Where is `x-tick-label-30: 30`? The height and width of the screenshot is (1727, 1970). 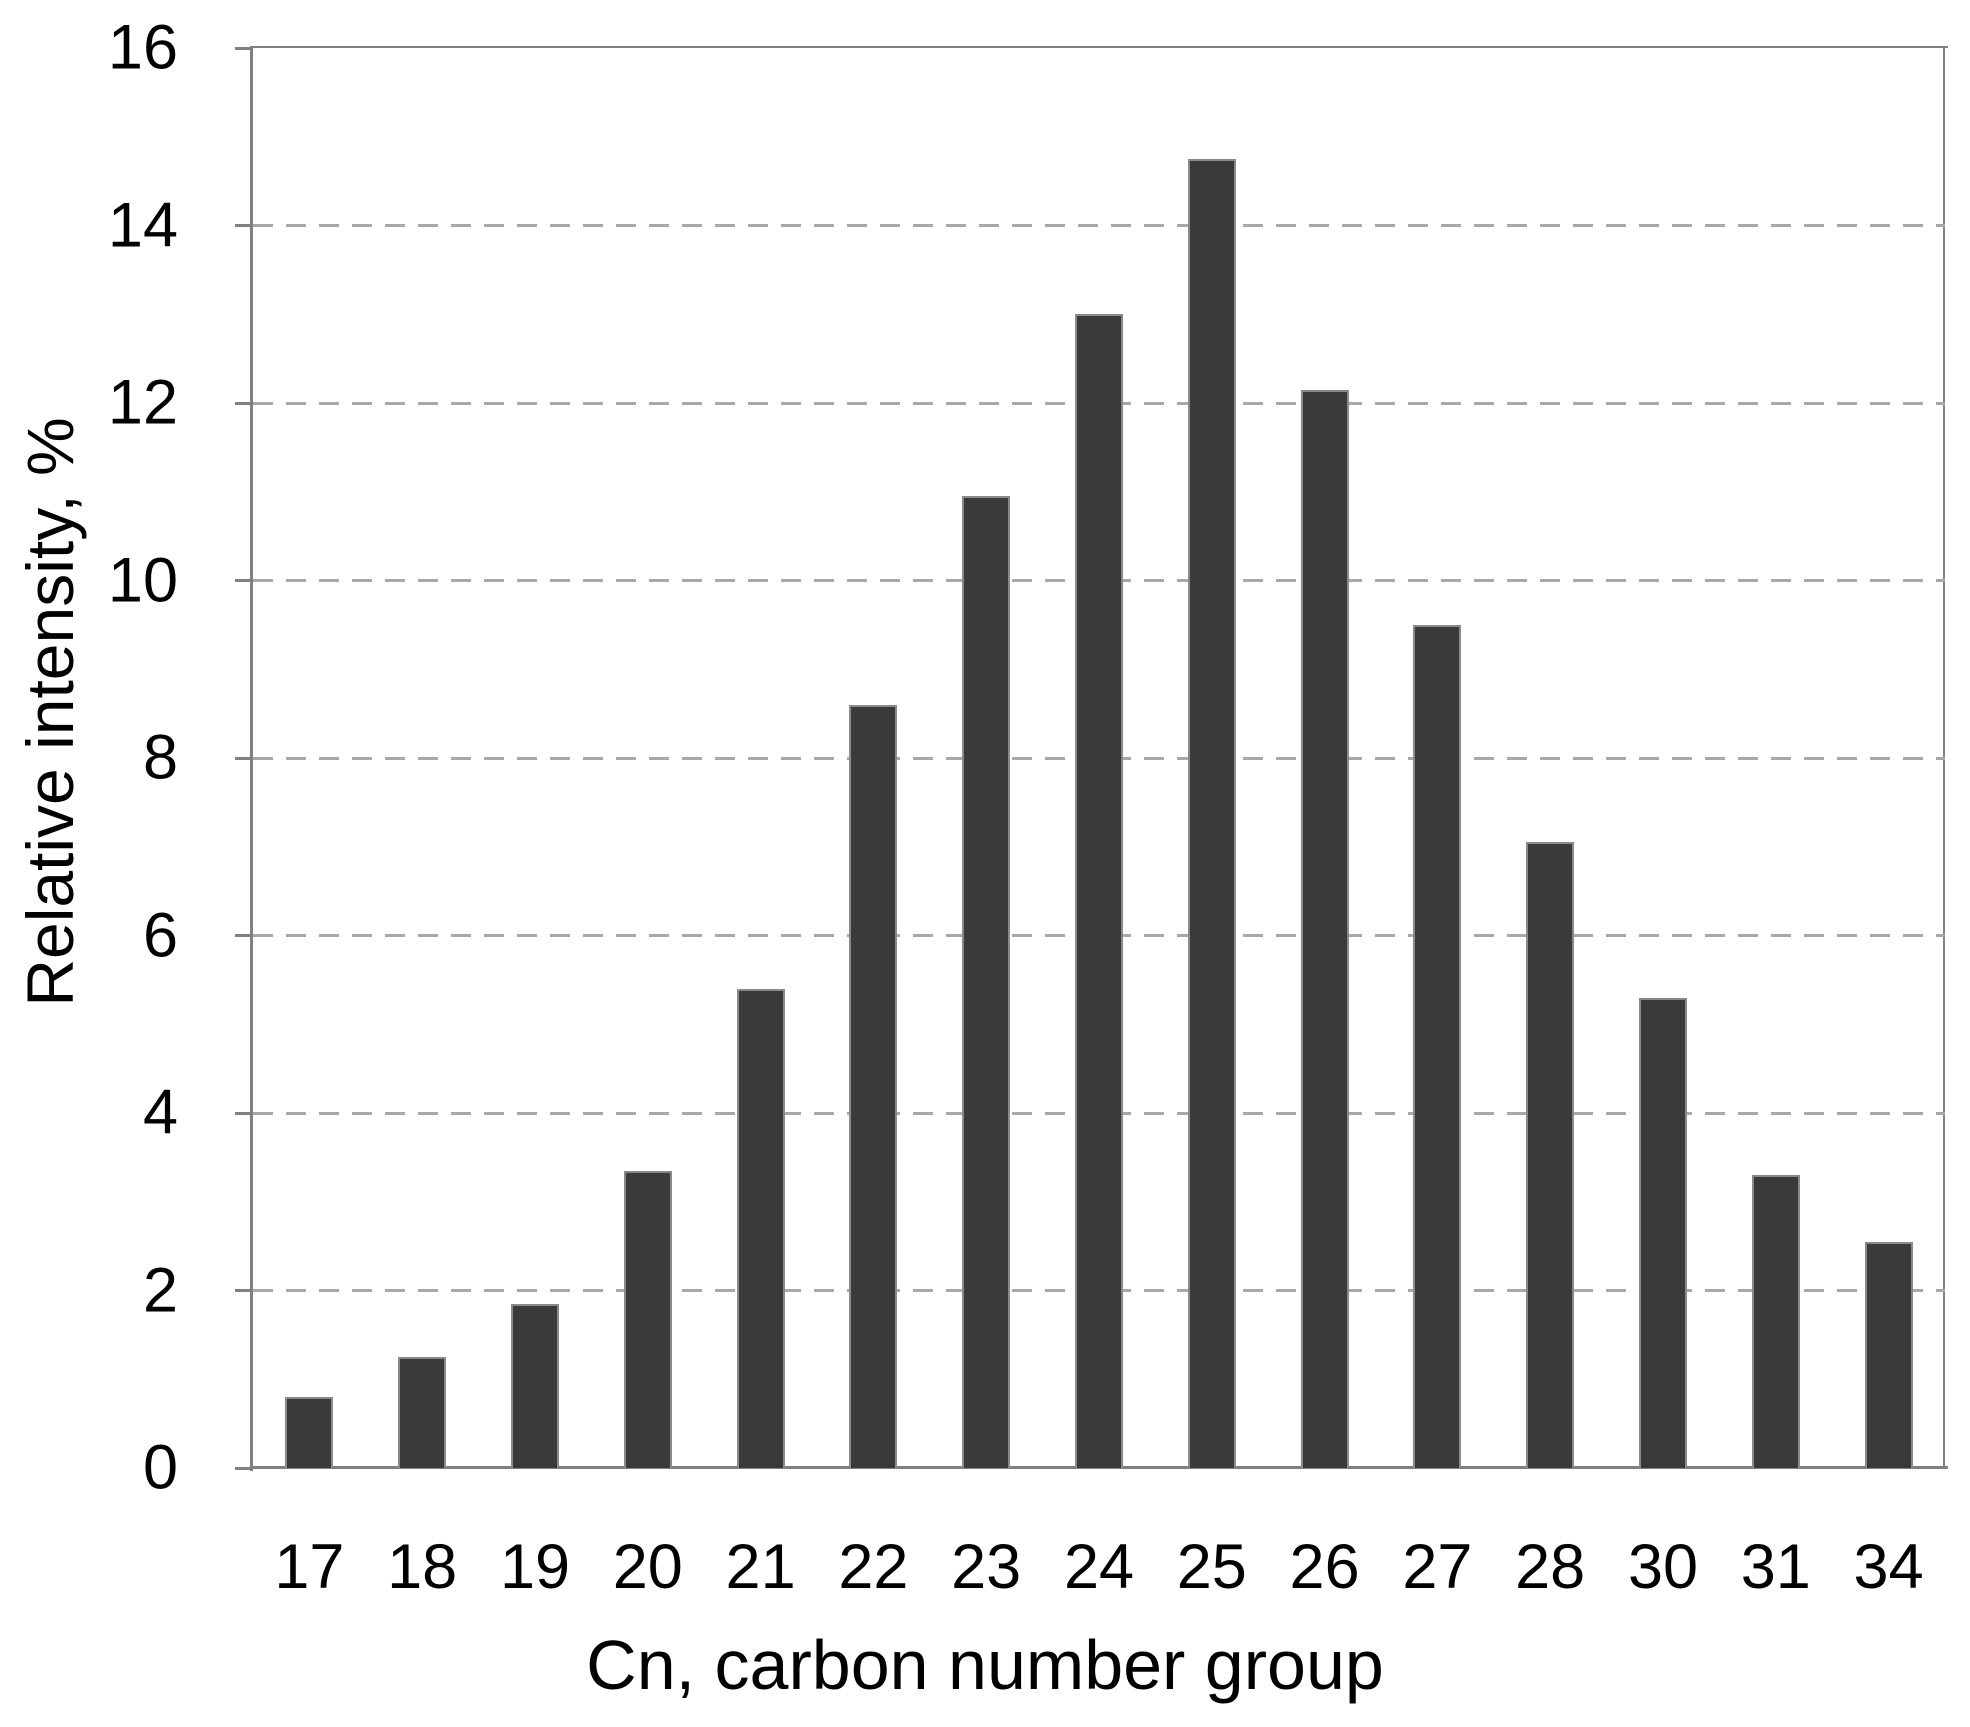 x-tick-label-30: 30 is located at coordinates (1663, 1567).